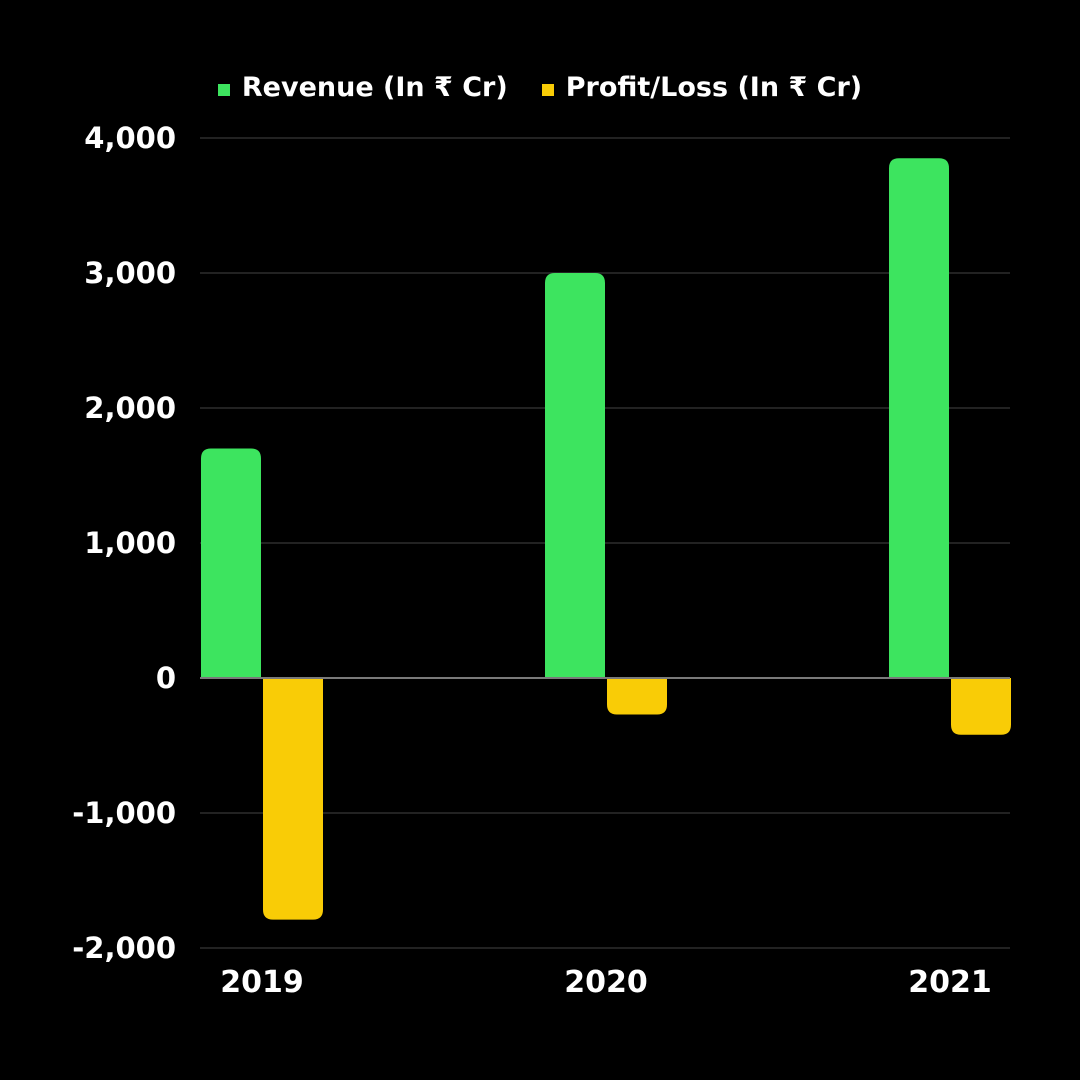 The height and width of the screenshot is (1080, 1080). Describe the element at coordinates (124, 948) in the screenshot. I see `y-tick-label: -2,000` at that location.